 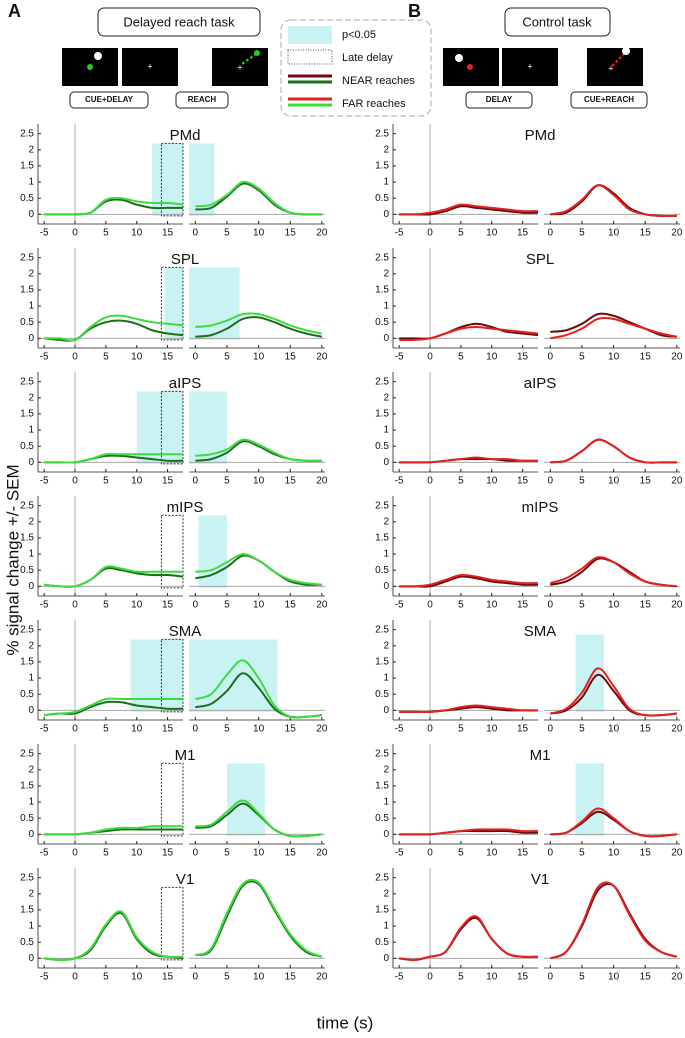 What do you see at coordinates (14, 11) in the screenshot?
I see `panel-letter: A` at bounding box center [14, 11].